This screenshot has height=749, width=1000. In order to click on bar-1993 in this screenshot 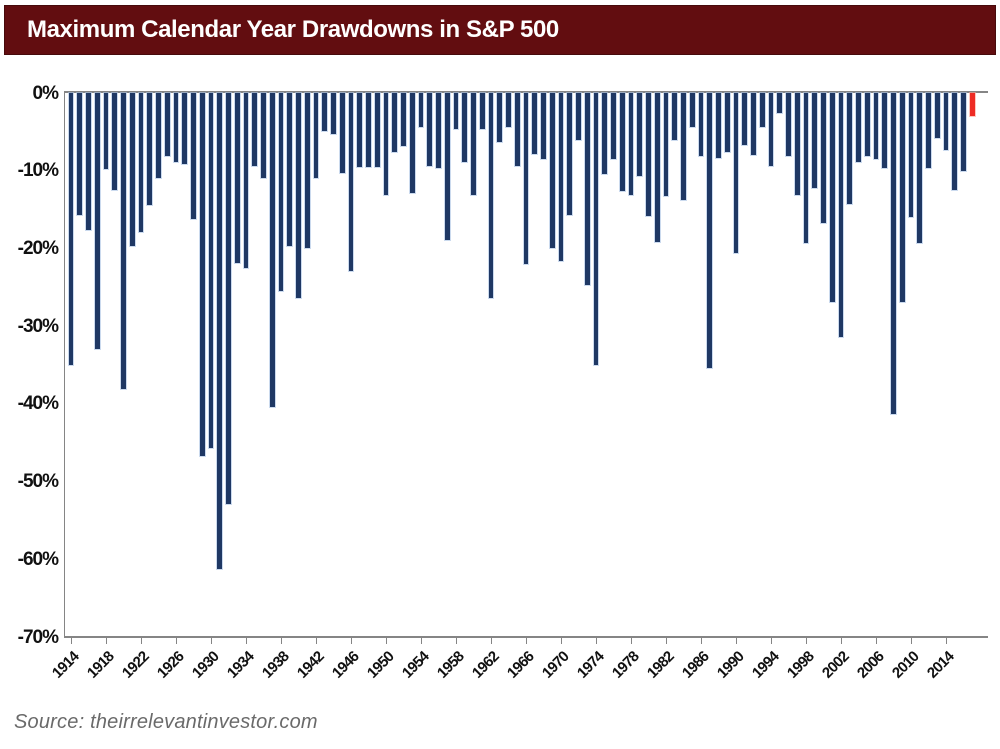, I will do `click(762, 110)`.